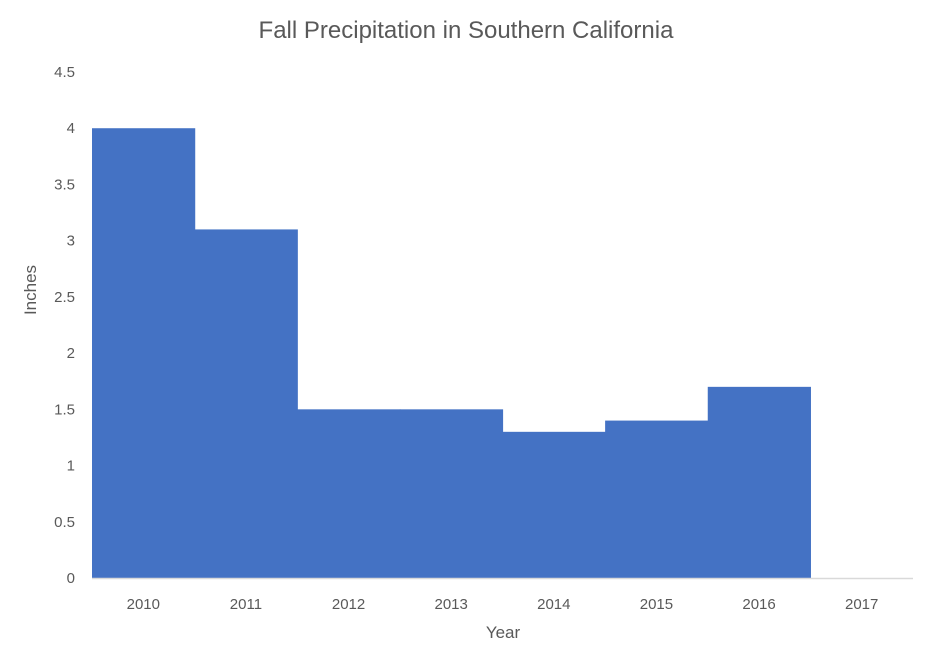 This screenshot has width=932, height=666. Describe the element at coordinates (71, 578) in the screenshot. I see `y-tick-label: 0` at that location.